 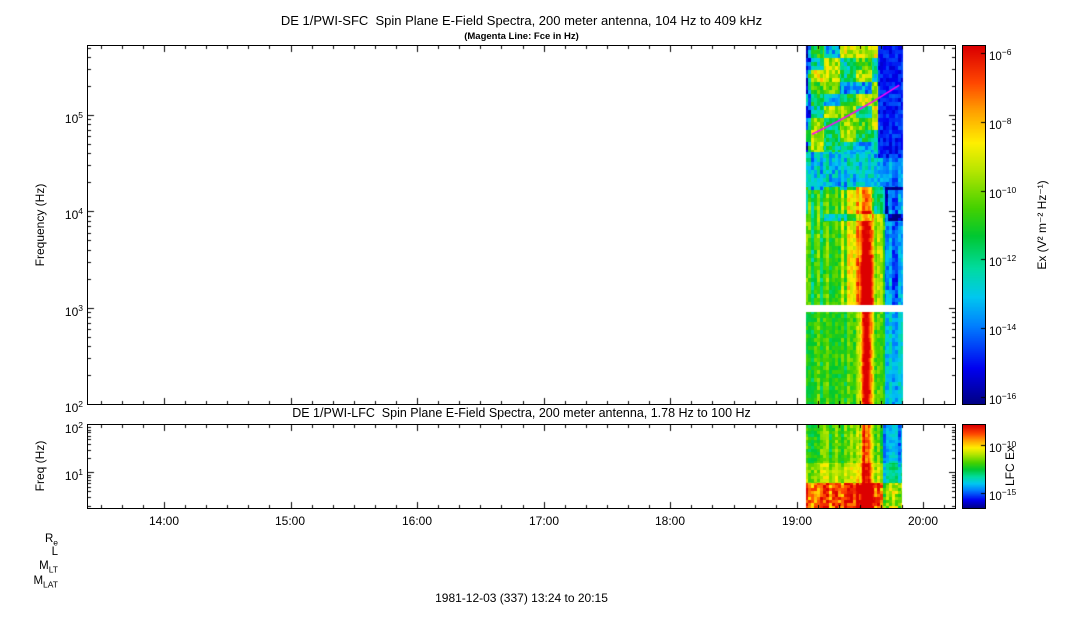 What do you see at coordinates (73, 214) in the screenshot?
I see `sfc-y-tick-1e4: 10⁴` at bounding box center [73, 214].